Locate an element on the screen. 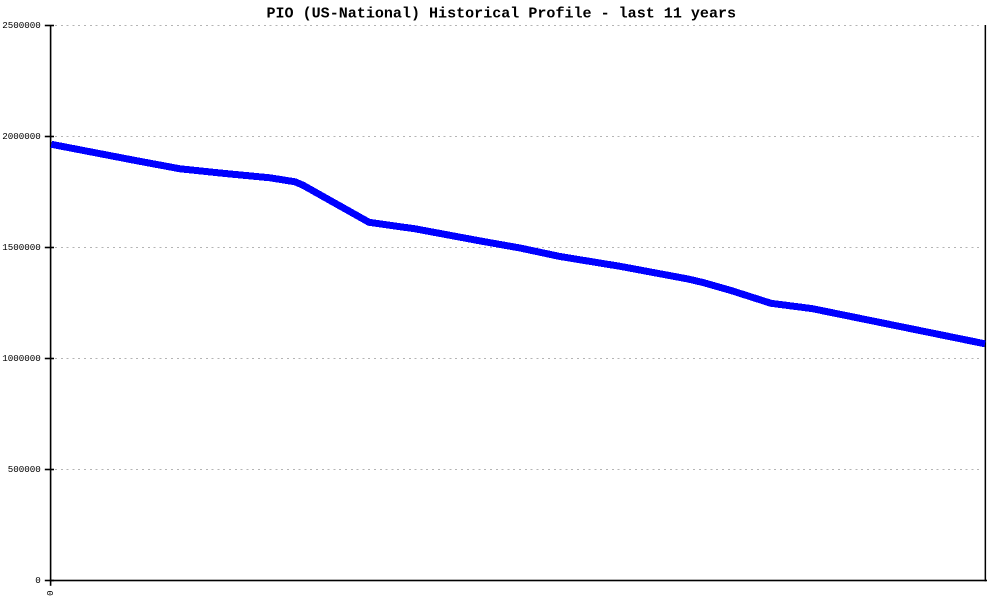 The image size is (1000, 600). svg-text: 2000000 is located at coordinates (21, 136).